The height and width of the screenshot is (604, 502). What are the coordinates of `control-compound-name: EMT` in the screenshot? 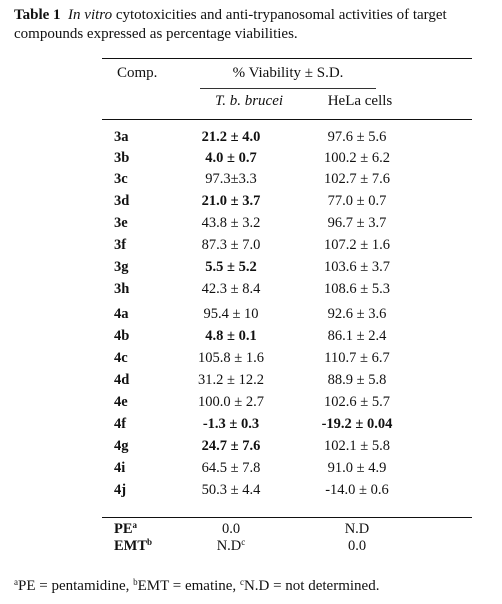 It's located at (131, 546).